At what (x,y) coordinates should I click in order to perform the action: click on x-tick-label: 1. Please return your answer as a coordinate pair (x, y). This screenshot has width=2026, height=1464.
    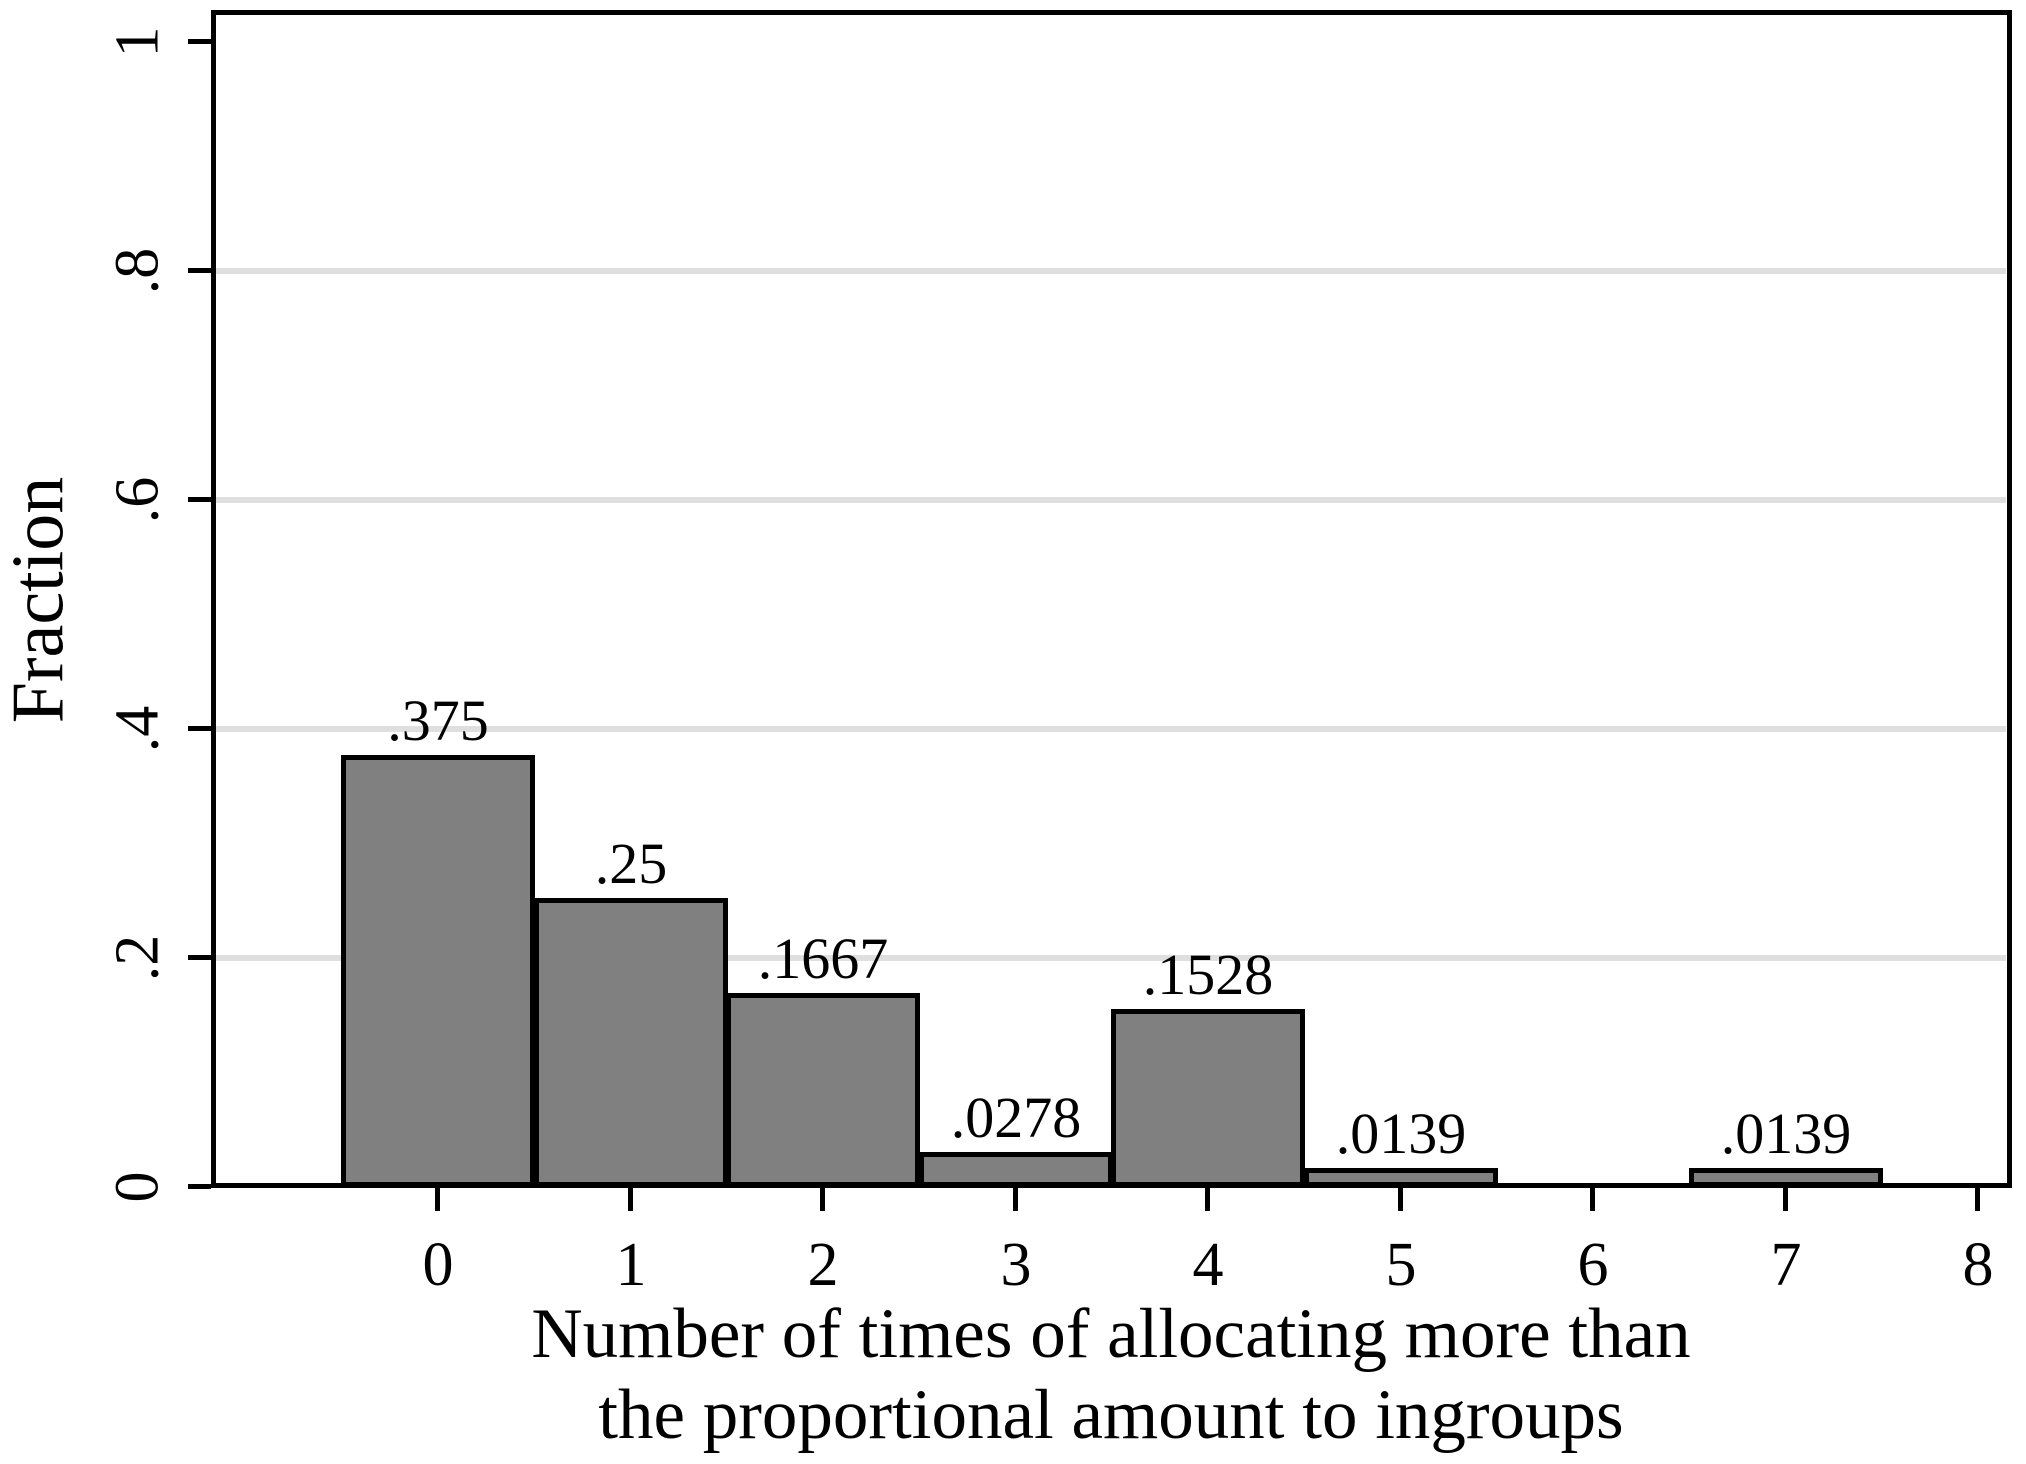
    Looking at the image, I should click on (631, 1265).